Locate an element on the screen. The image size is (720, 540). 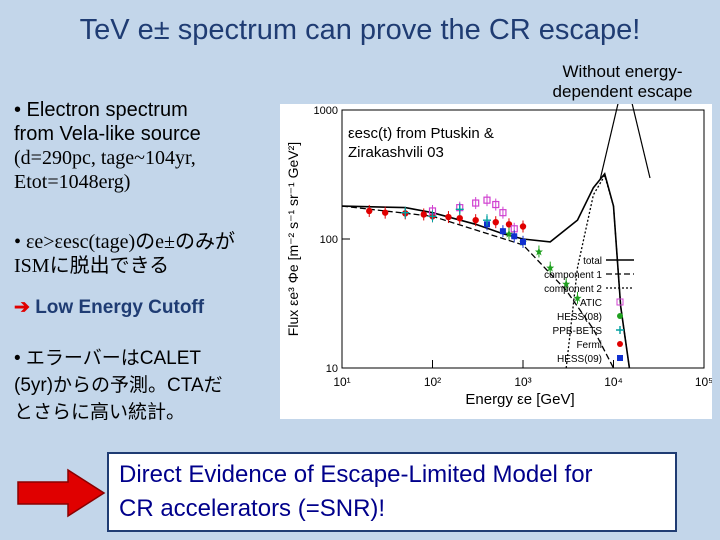
legend-label: component 2 is located at coordinates (573, 289).